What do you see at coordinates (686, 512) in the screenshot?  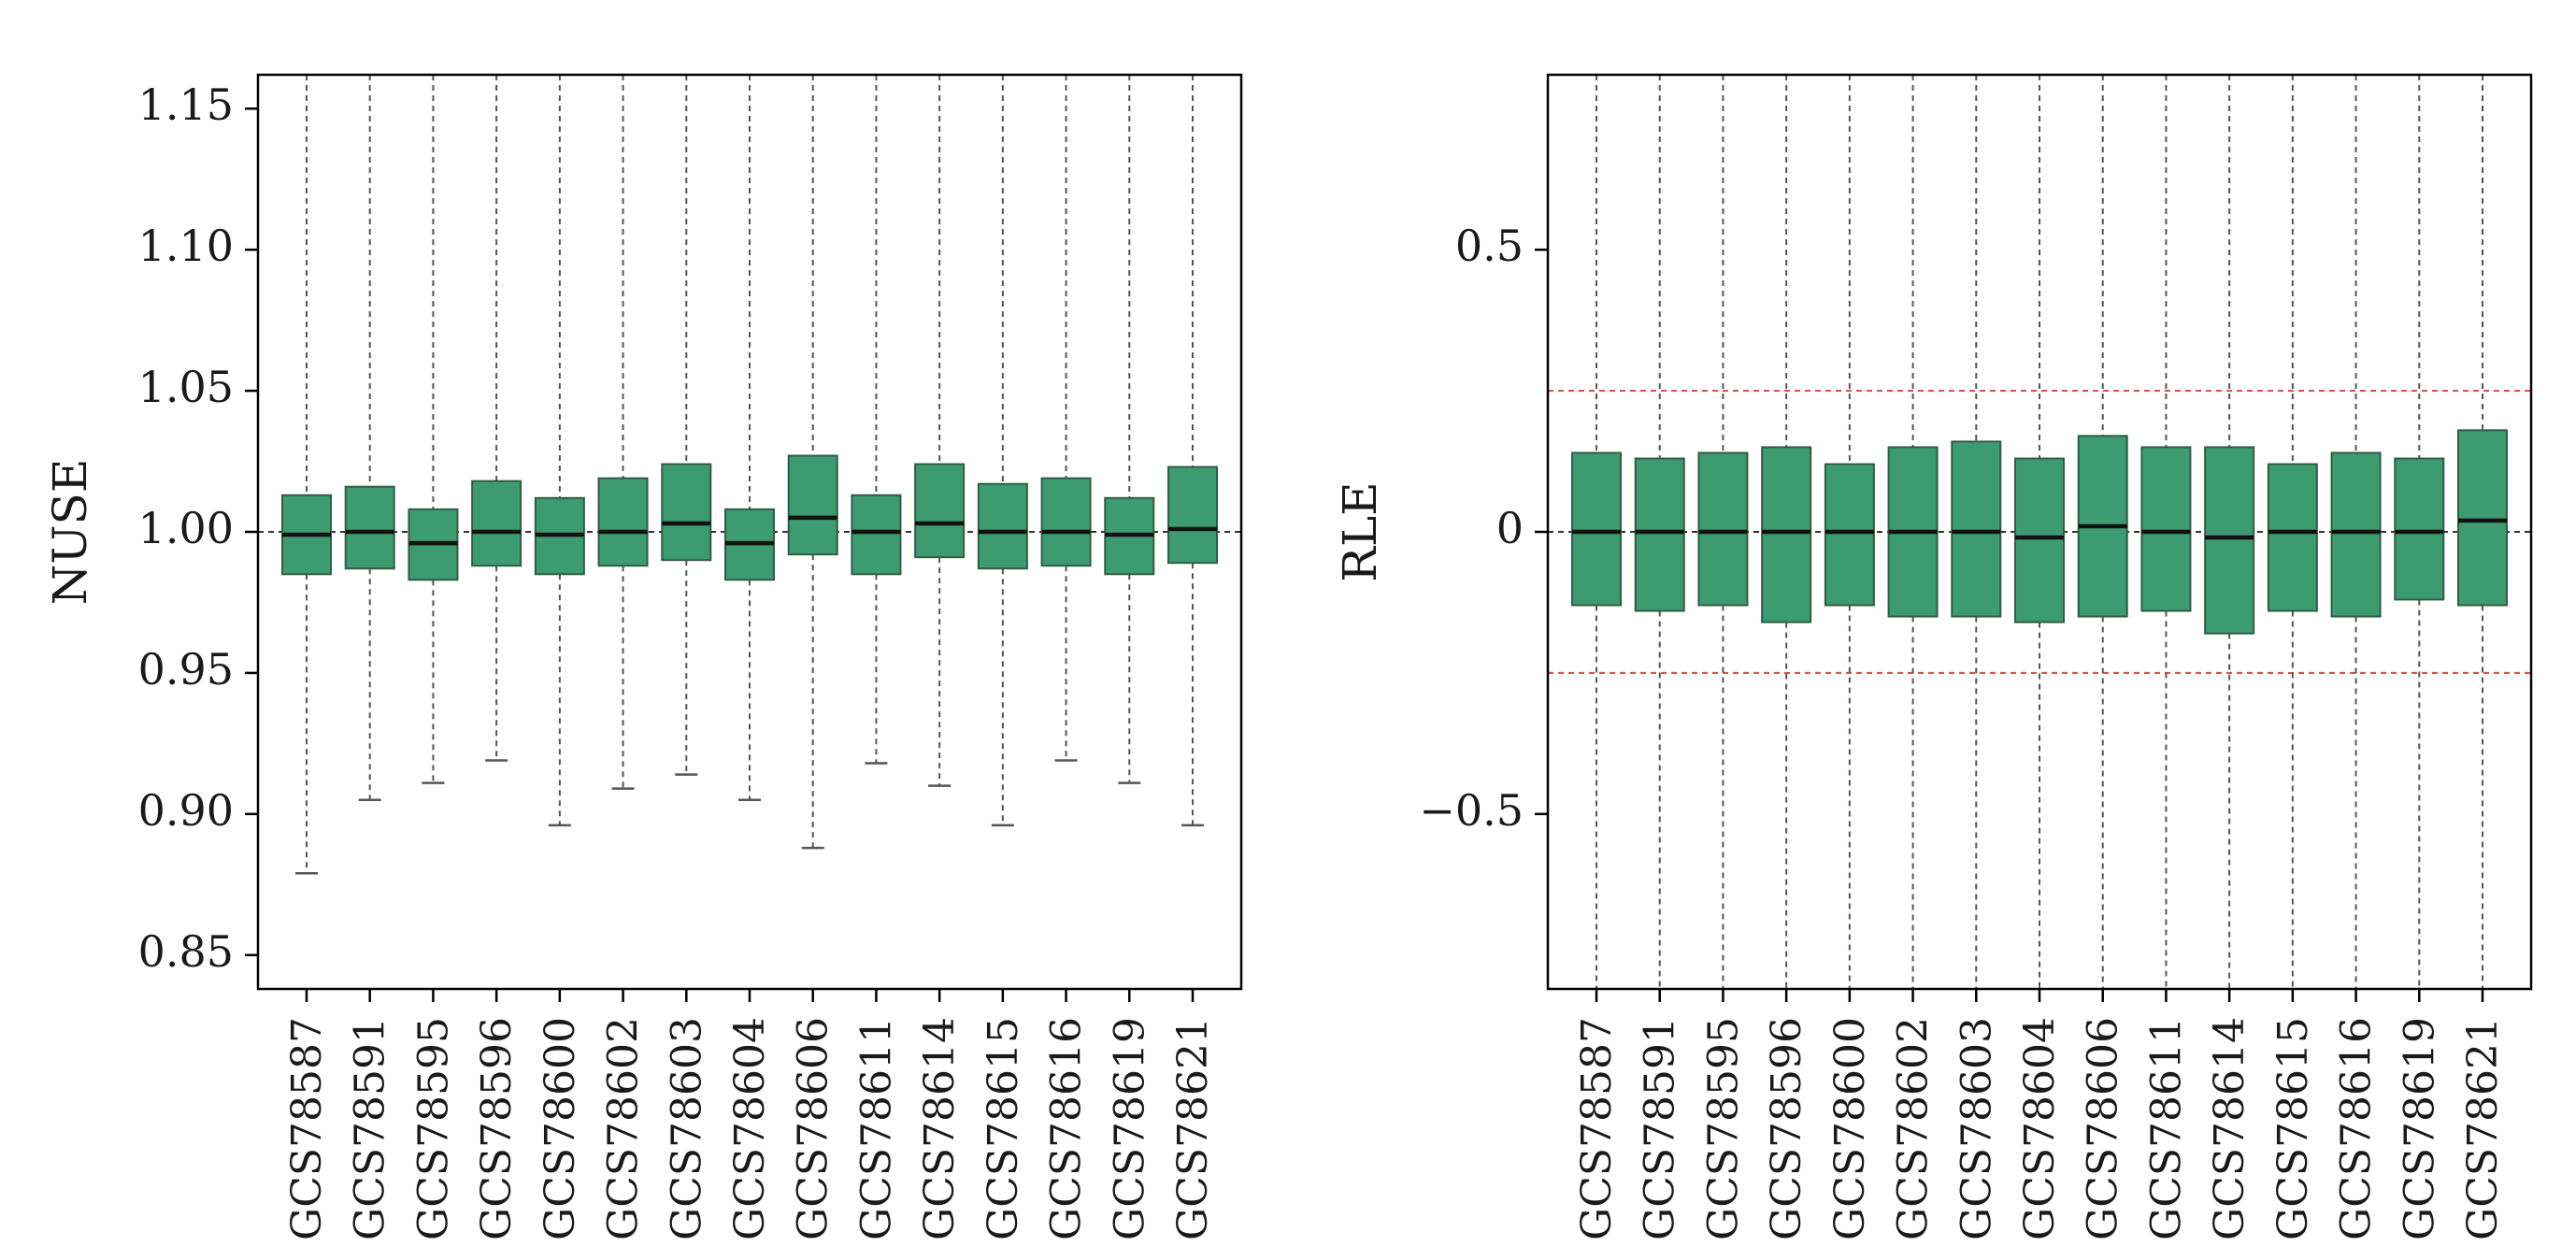 I see `nuse-box-GCS78603` at bounding box center [686, 512].